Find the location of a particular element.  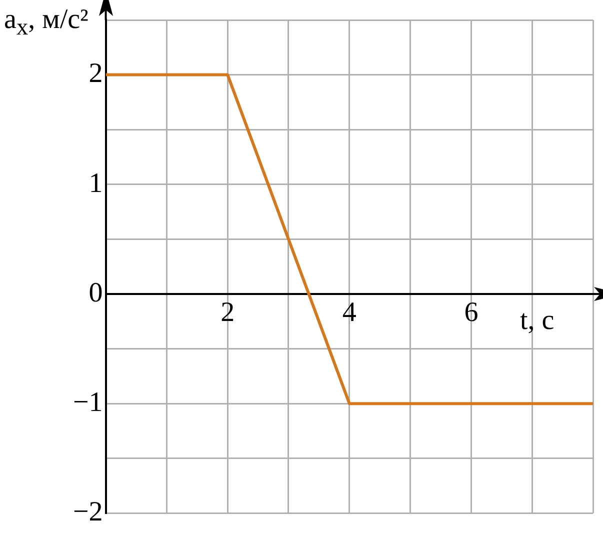

y-tick-label: −2 is located at coordinates (87, 512).